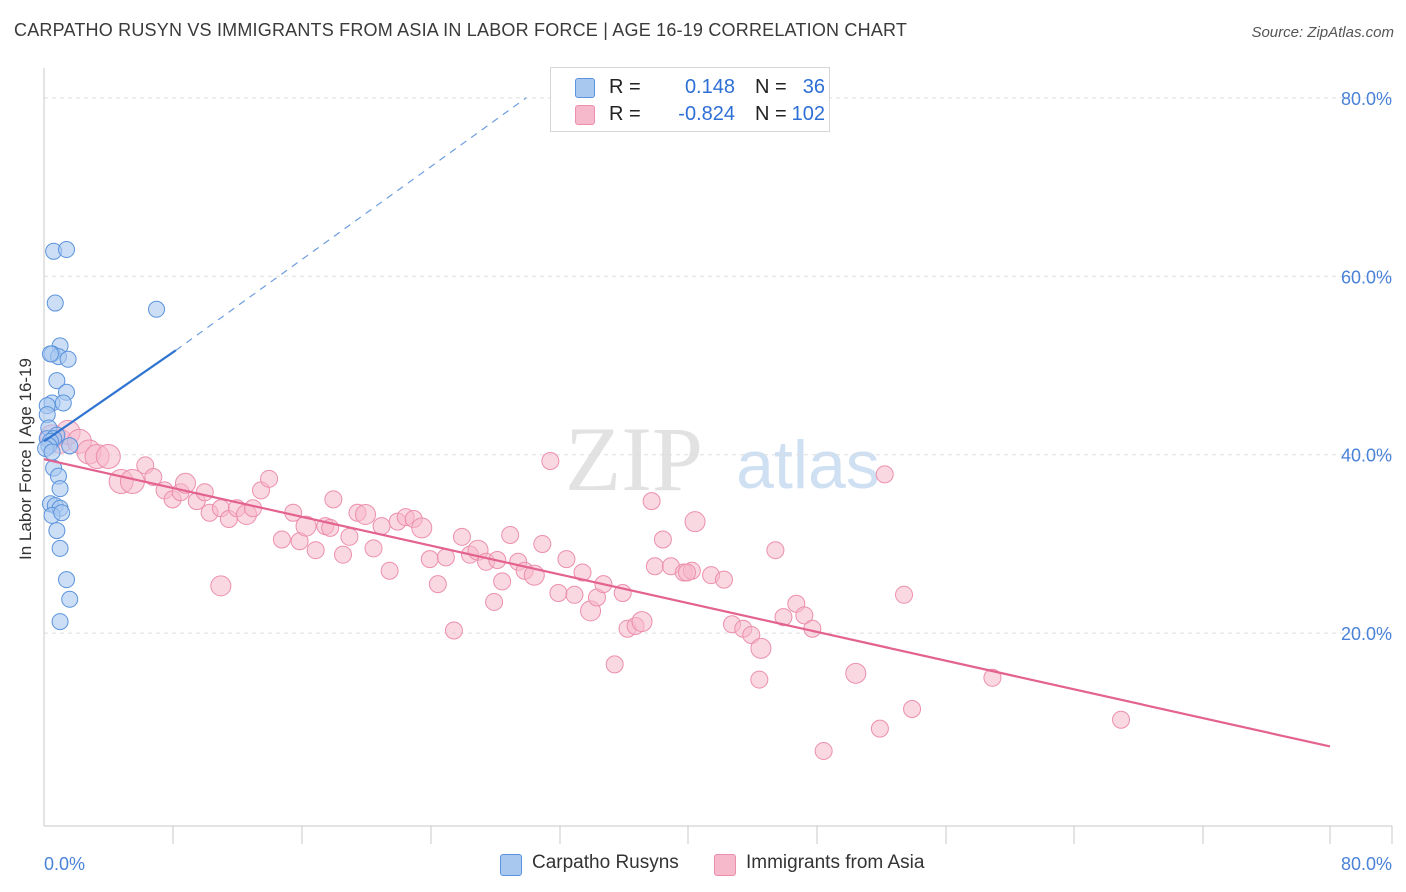 This screenshot has height=892, width=1406. I want to click on n-value: 102, so click(808, 114).